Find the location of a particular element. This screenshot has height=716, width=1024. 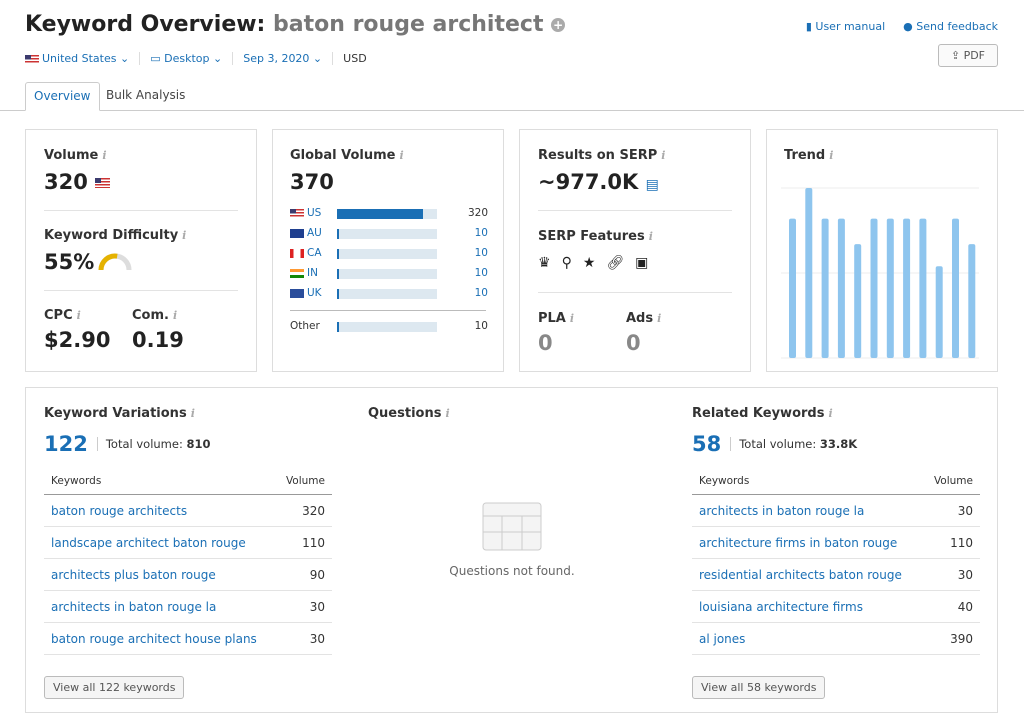

country-label: AU is located at coordinates (314, 233).